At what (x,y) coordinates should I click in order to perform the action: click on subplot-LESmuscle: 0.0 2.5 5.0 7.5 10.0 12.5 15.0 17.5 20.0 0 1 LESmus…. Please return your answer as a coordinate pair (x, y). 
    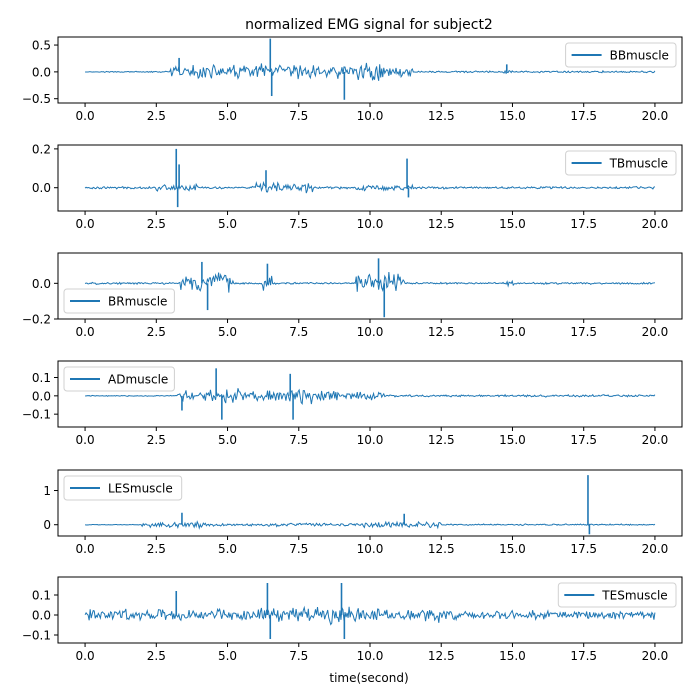
    Looking at the image, I should click on (363, 512).